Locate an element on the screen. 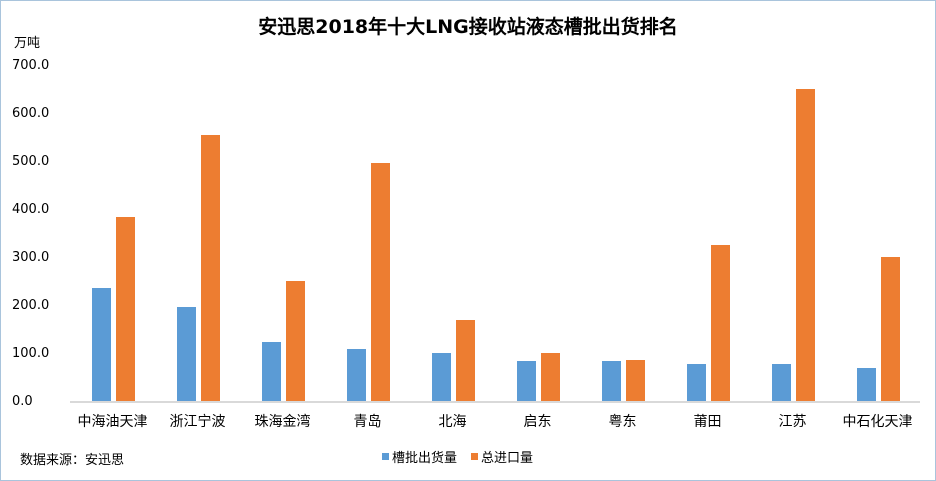 This screenshot has height=481, width=936. legend-item: 总进口量 is located at coordinates (502, 456).